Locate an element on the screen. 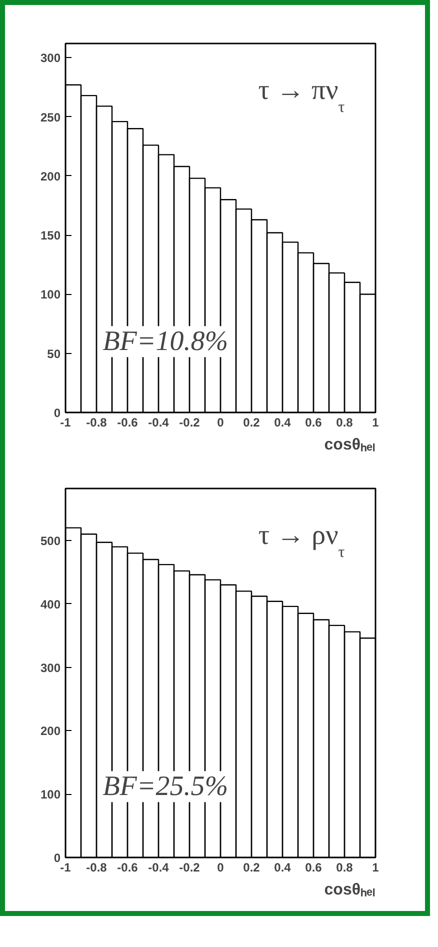 The height and width of the screenshot is (947, 438). y-tick-label: 500 is located at coordinates (50, 541).